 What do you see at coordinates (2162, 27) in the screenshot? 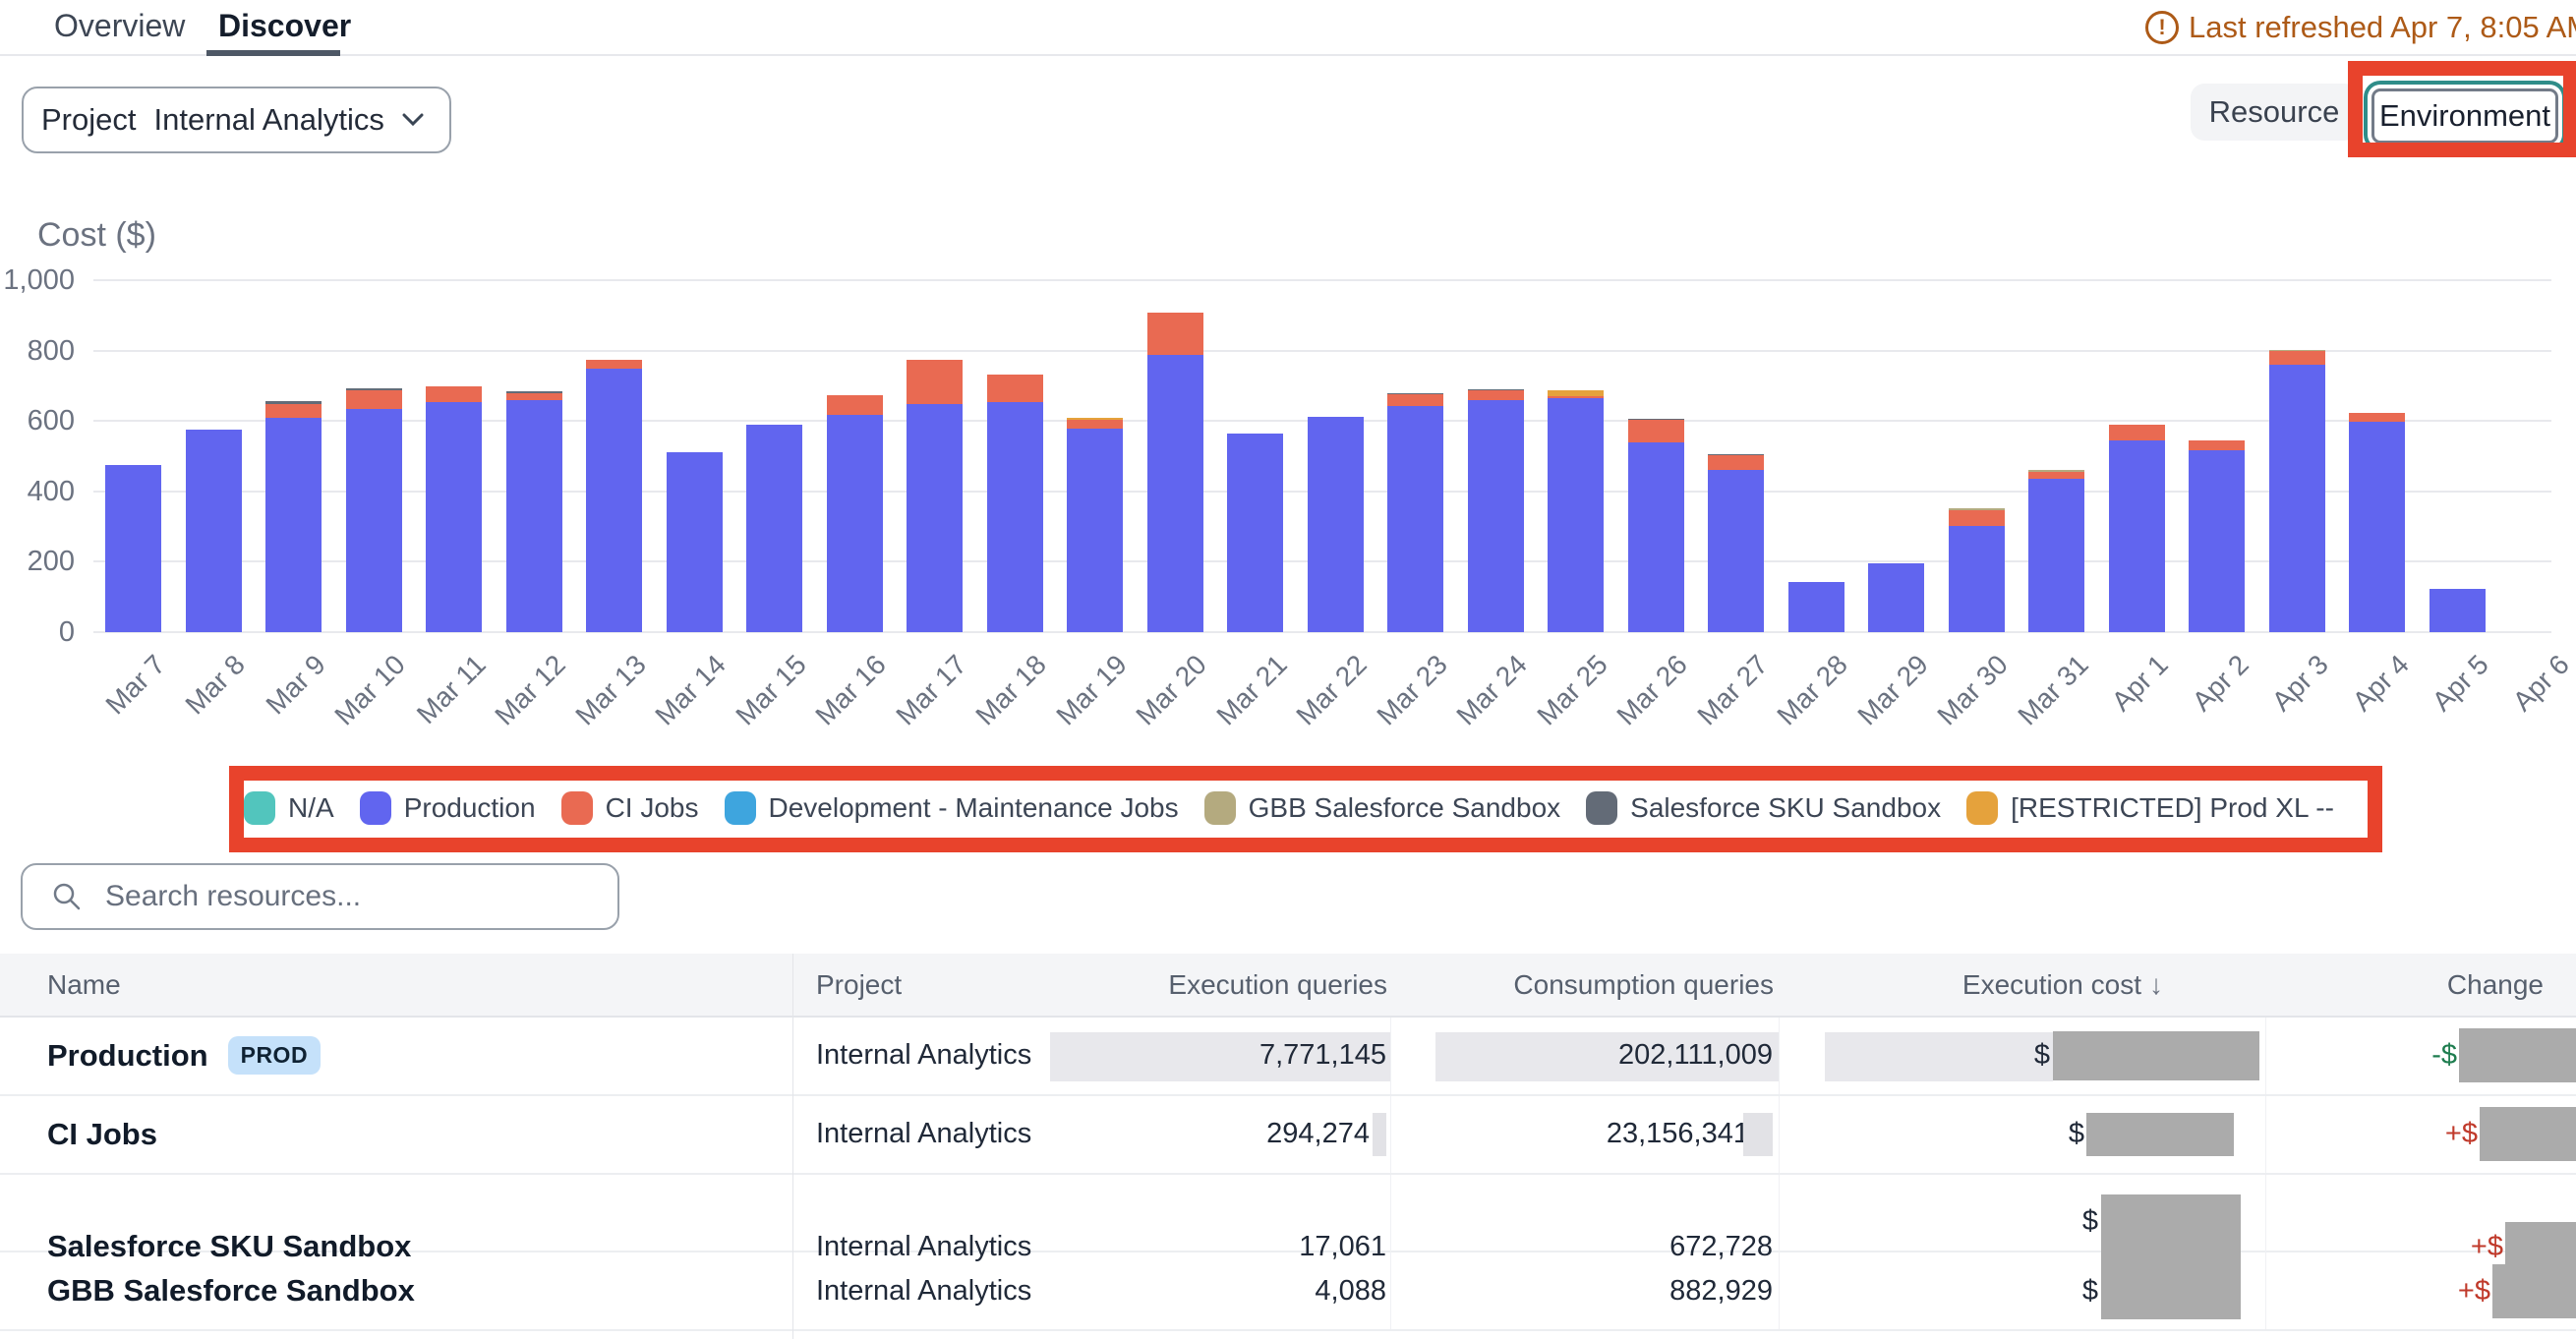
I see `warning-icon: !` at bounding box center [2162, 27].